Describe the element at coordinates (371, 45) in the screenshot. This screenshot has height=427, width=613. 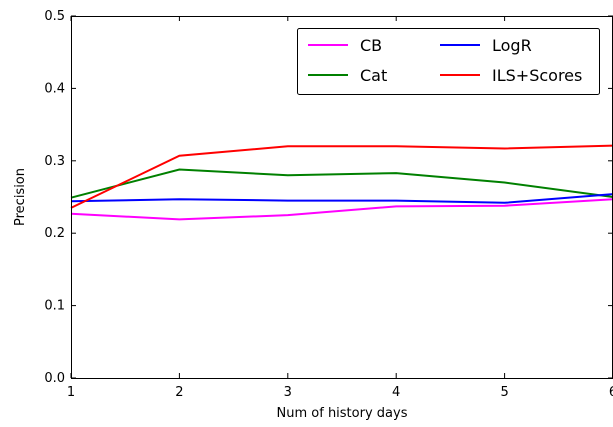
I see `legend-label-cb: CB` at that location.